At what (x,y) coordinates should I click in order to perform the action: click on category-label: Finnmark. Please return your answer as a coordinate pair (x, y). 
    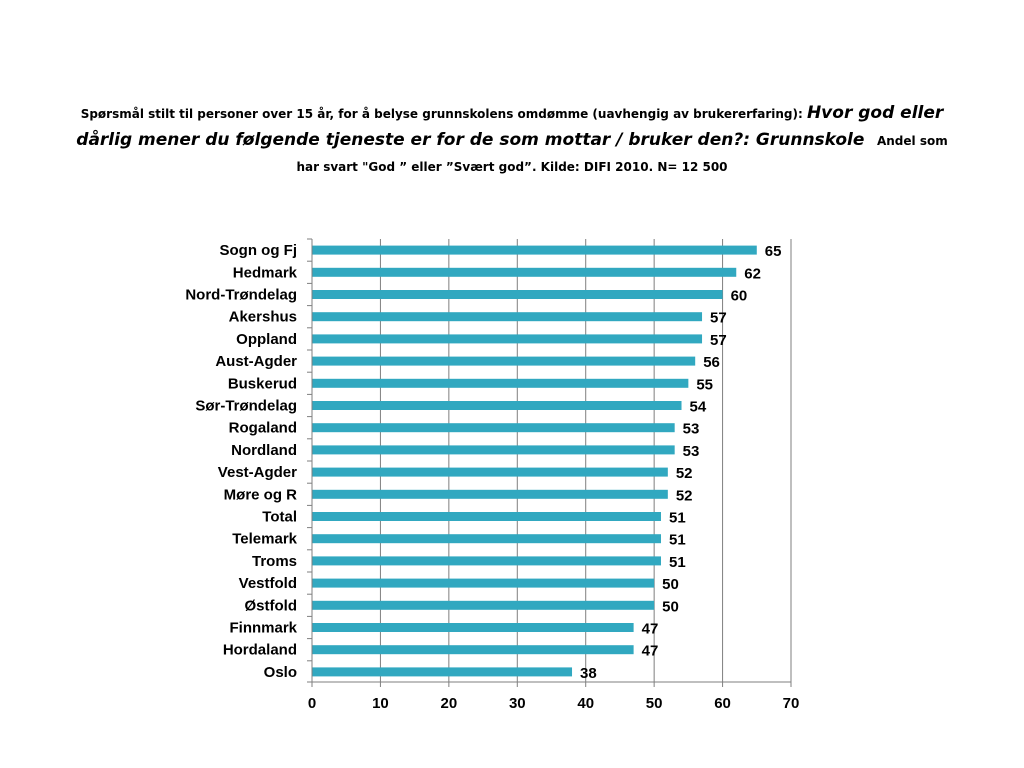
    Looking at the image, I should click on (263, 628).